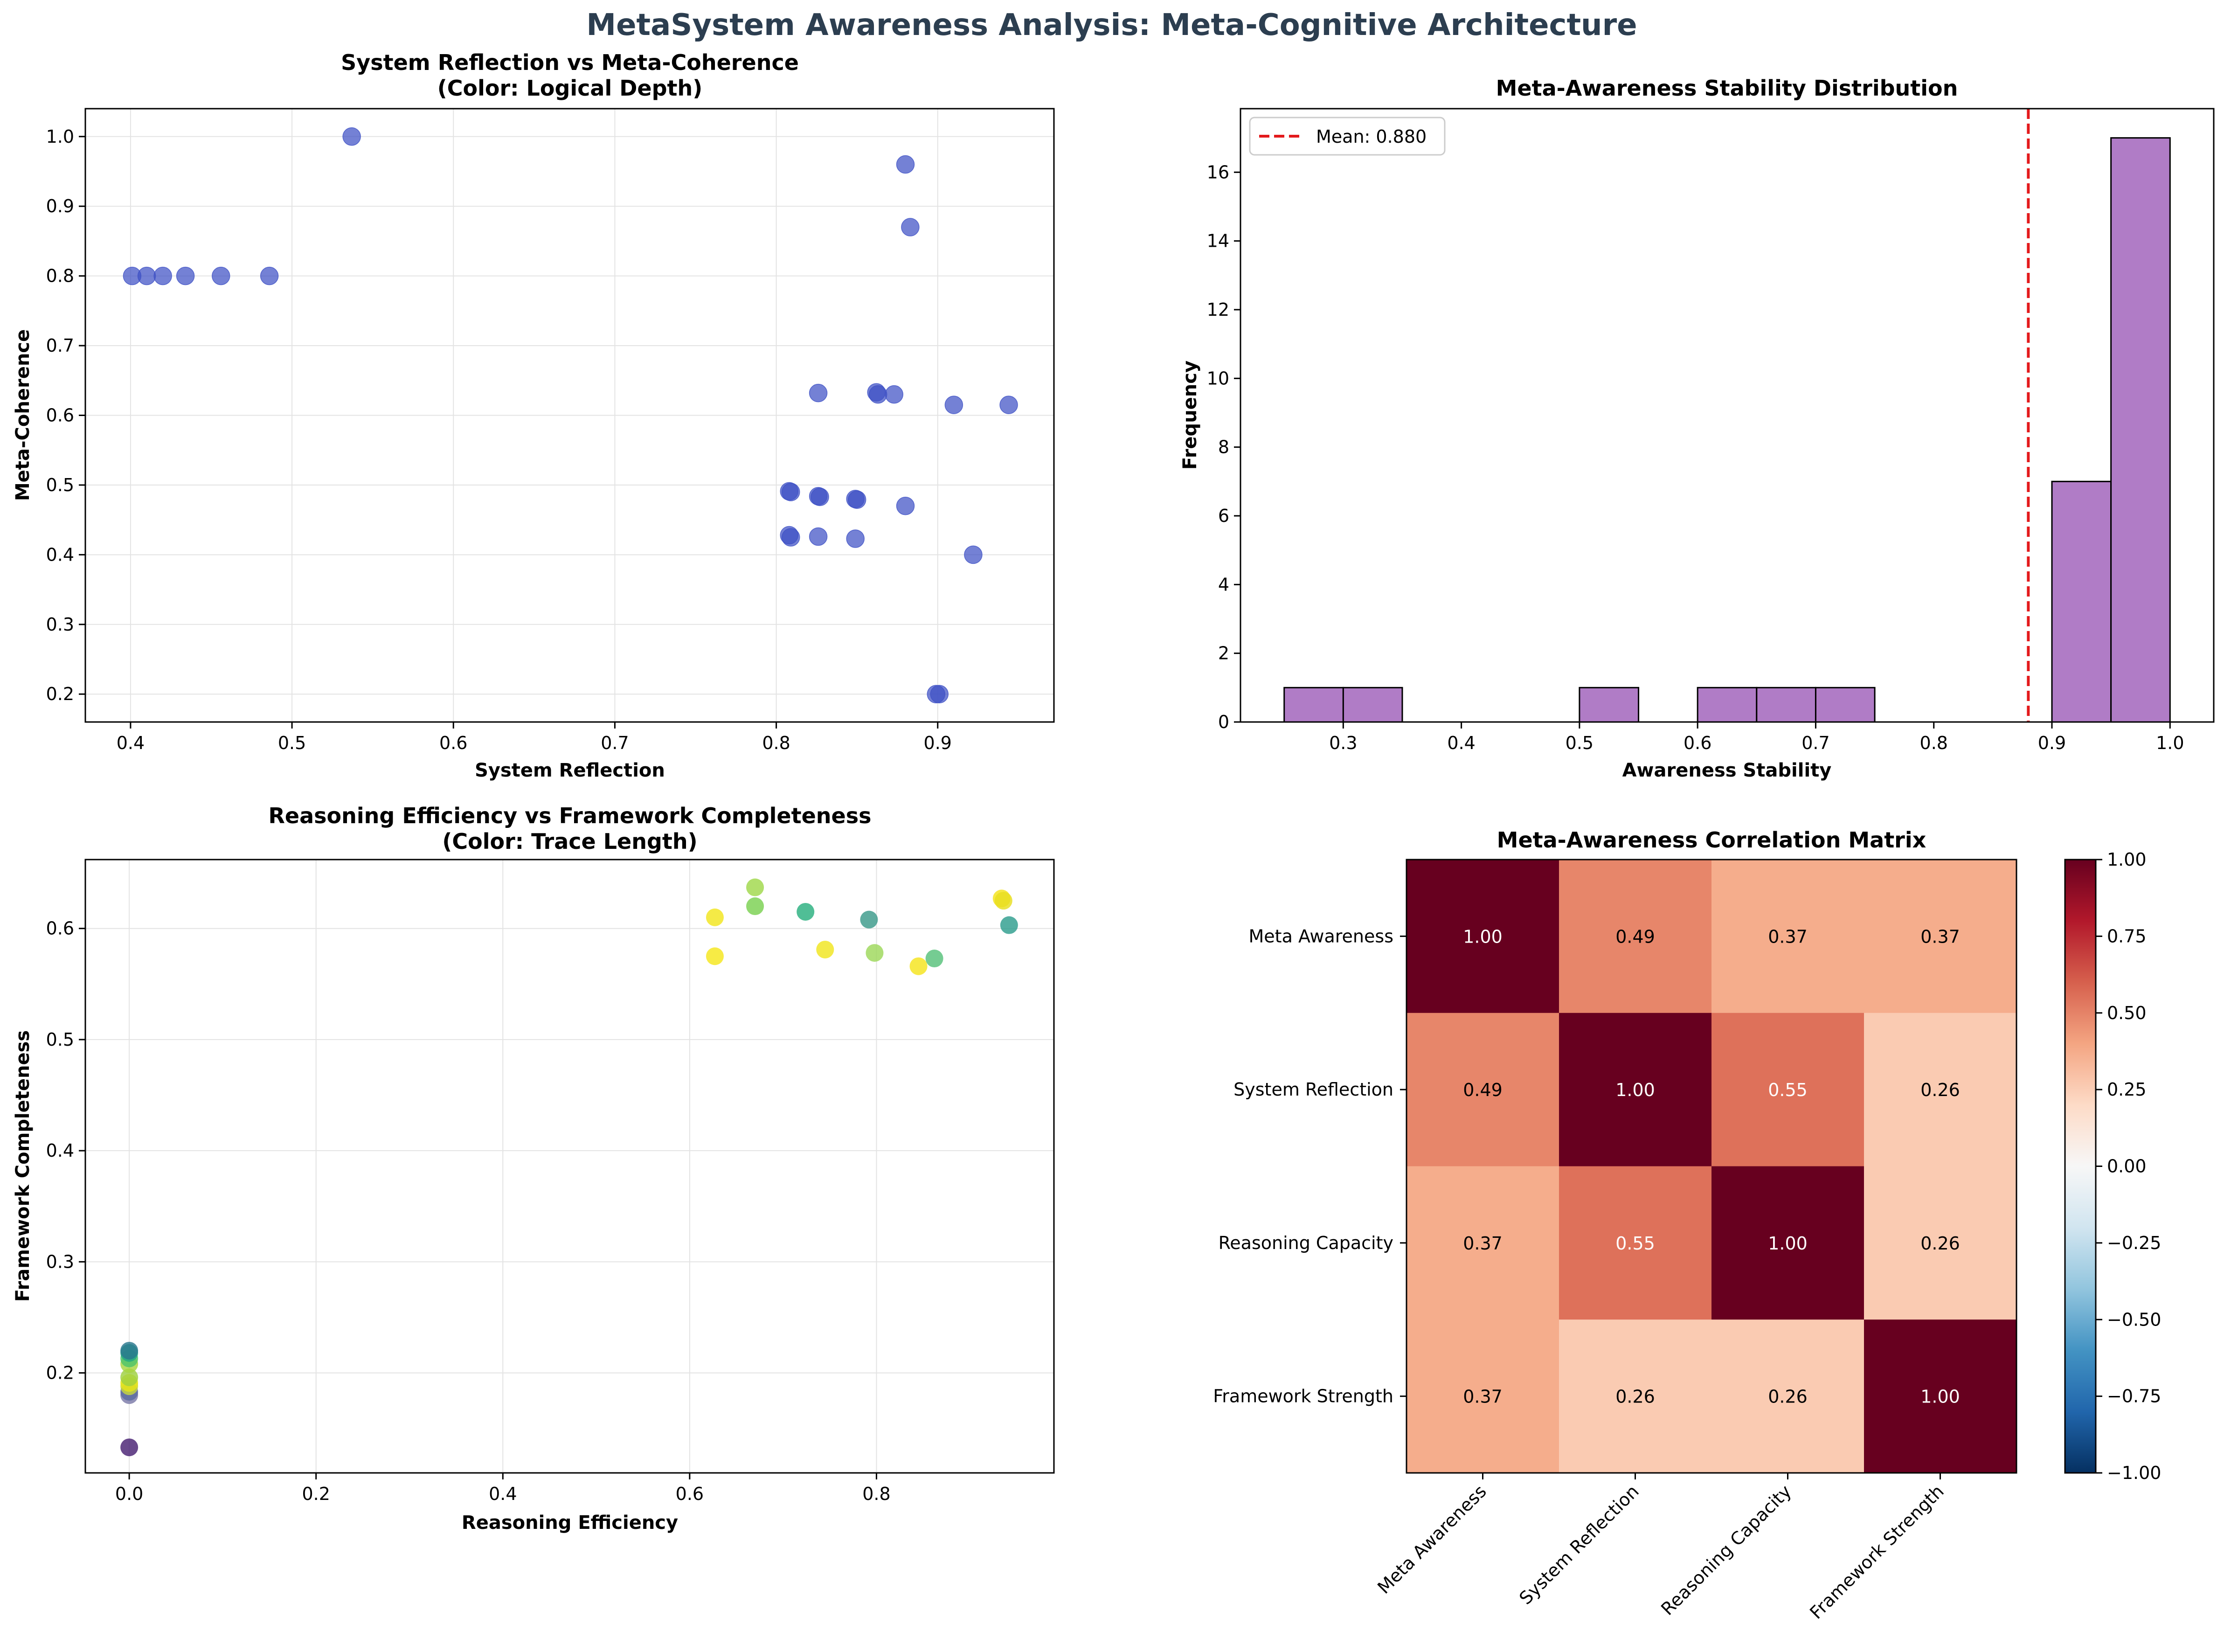  Describe the element at coordinates (60, 624) in the screenshot. I see `scatter1-ytick-label: 0.3` at that location.